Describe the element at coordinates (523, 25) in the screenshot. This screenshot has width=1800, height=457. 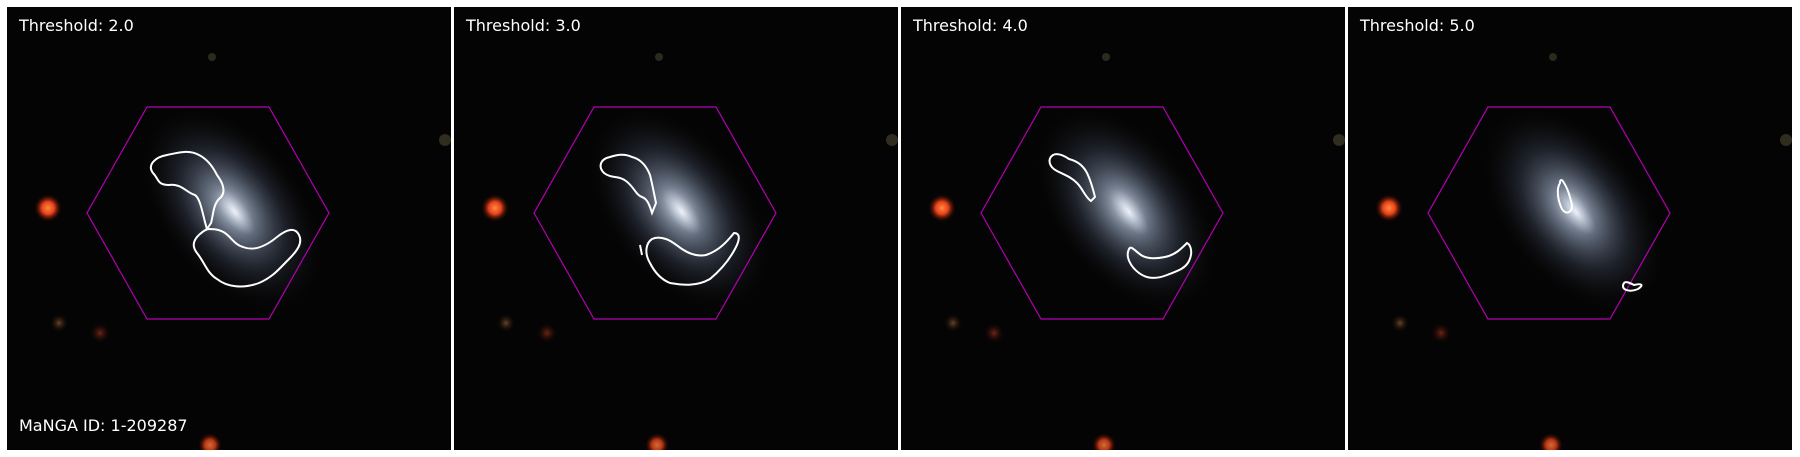
I see `panel-label: Threshold: 3.0` at that location.